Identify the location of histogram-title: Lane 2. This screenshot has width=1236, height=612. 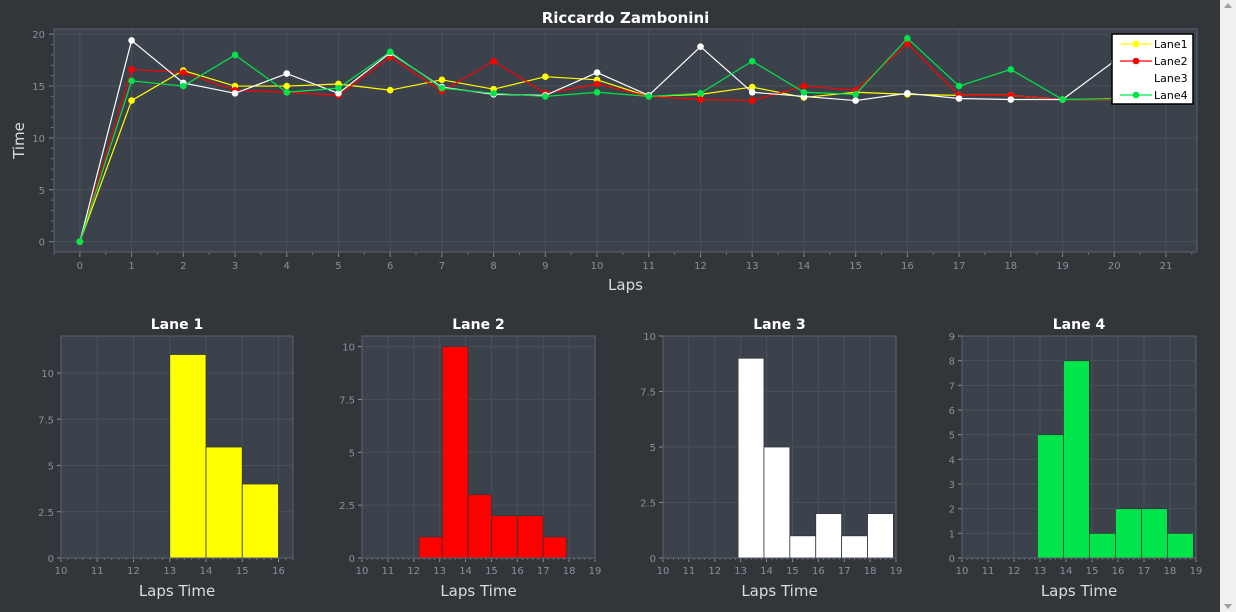
(478, 325).